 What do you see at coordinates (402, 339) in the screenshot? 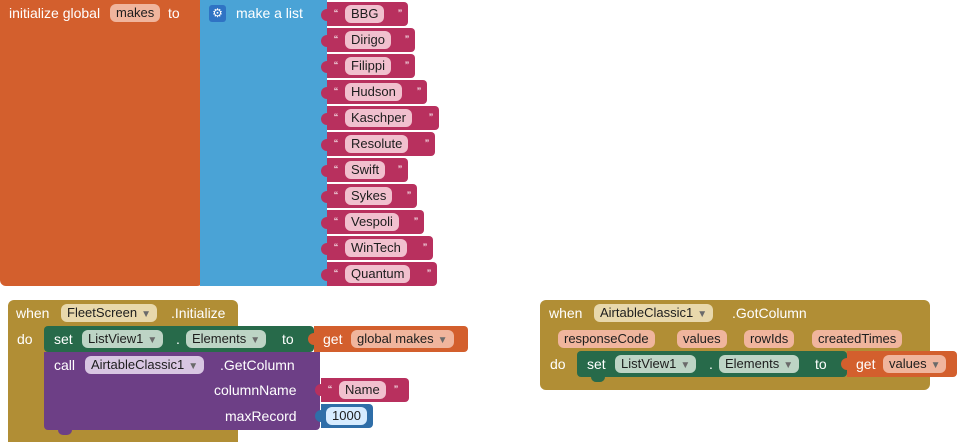
I see `get-variable-dropdown: global makes ▼` at bounding box center [402, 339].